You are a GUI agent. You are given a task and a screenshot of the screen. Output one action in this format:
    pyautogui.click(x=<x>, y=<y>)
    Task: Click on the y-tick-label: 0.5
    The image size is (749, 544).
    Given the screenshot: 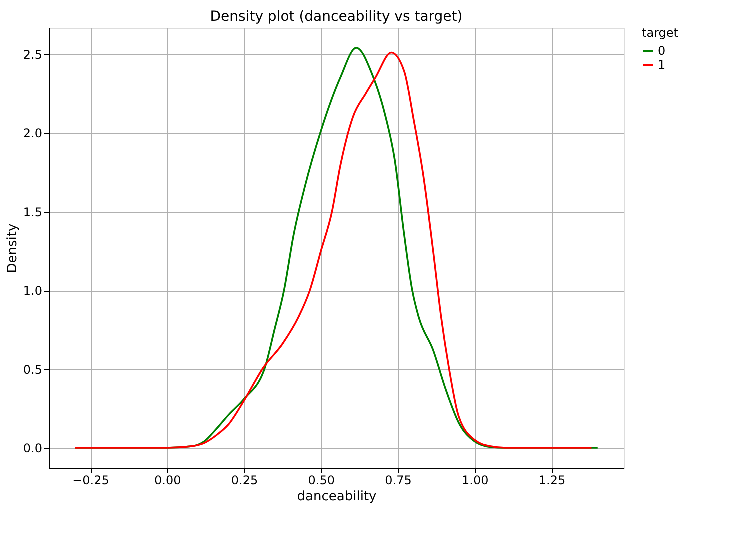 What is the action you would take?
    pyautogui.click(x=32, y=369)
    